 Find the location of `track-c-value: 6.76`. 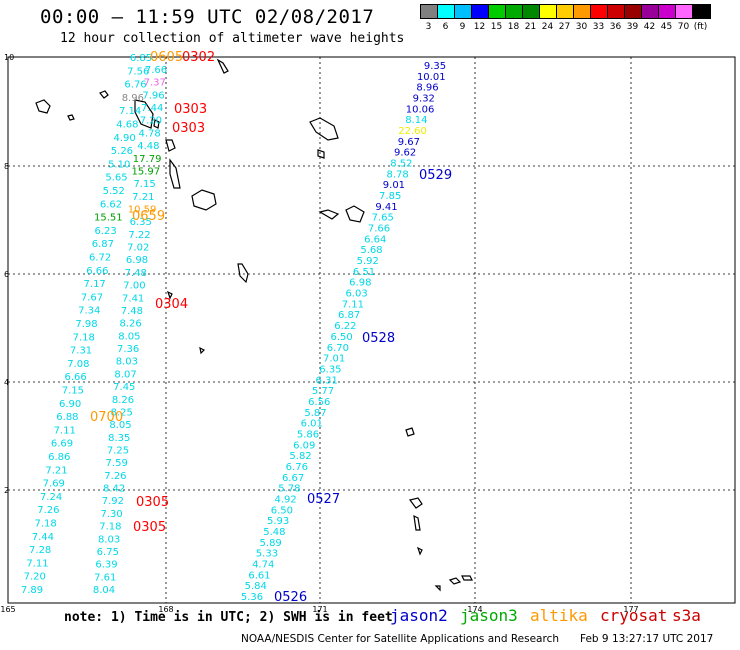

track-c-value: 6.76 is located at coordinates (297, 467).